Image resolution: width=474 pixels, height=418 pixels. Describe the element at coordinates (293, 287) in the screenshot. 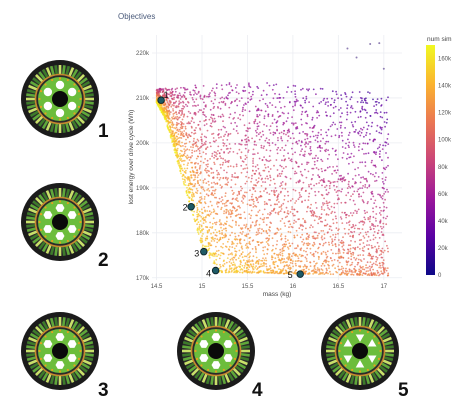

I see `x-tick-label: 16` at that location.